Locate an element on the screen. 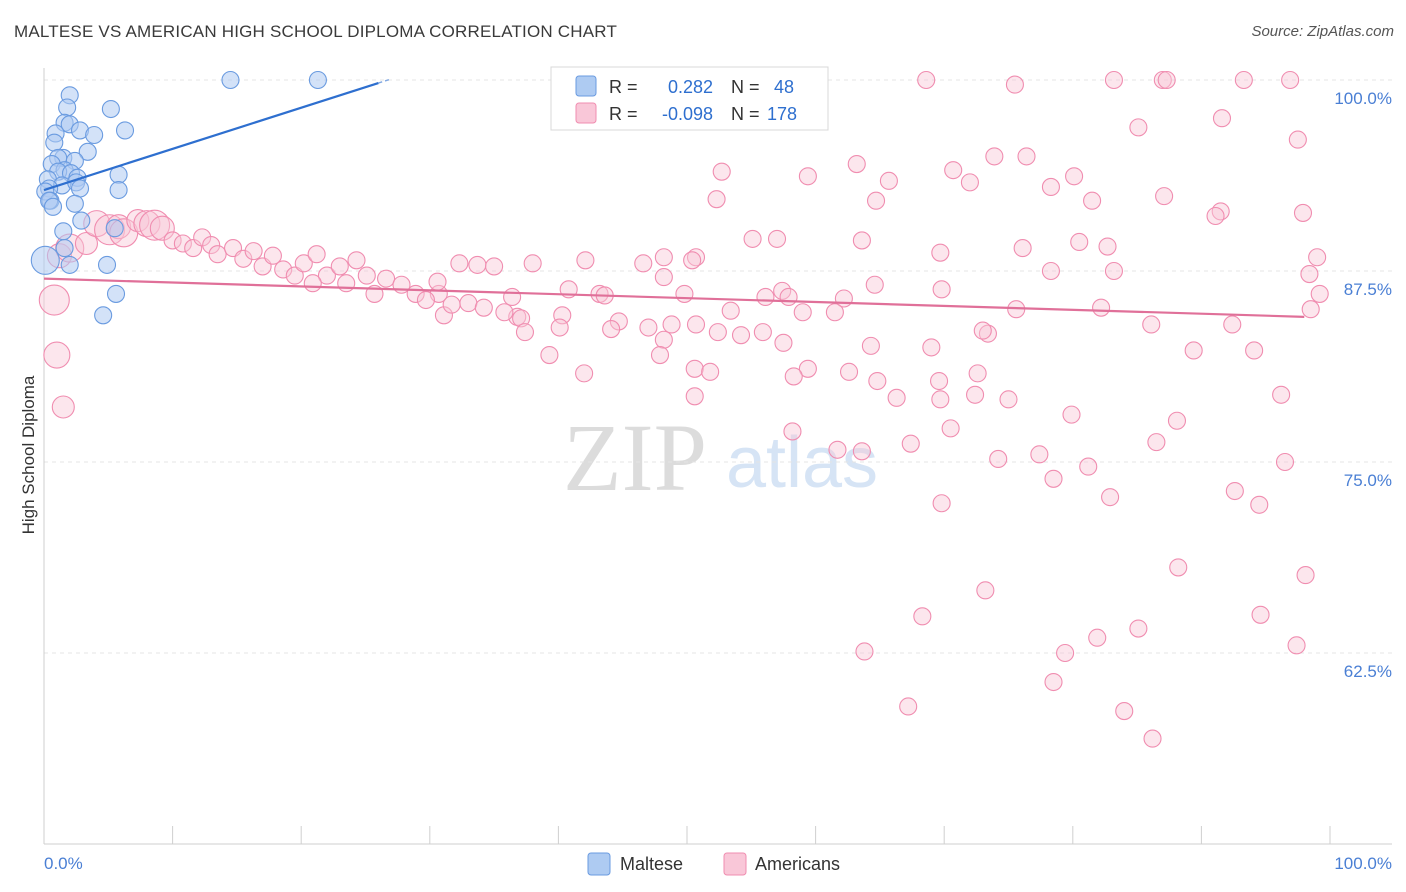 This screenshot has width=1406, height=892. watermark-zip: ZIP is located at coordinates (635, 457).